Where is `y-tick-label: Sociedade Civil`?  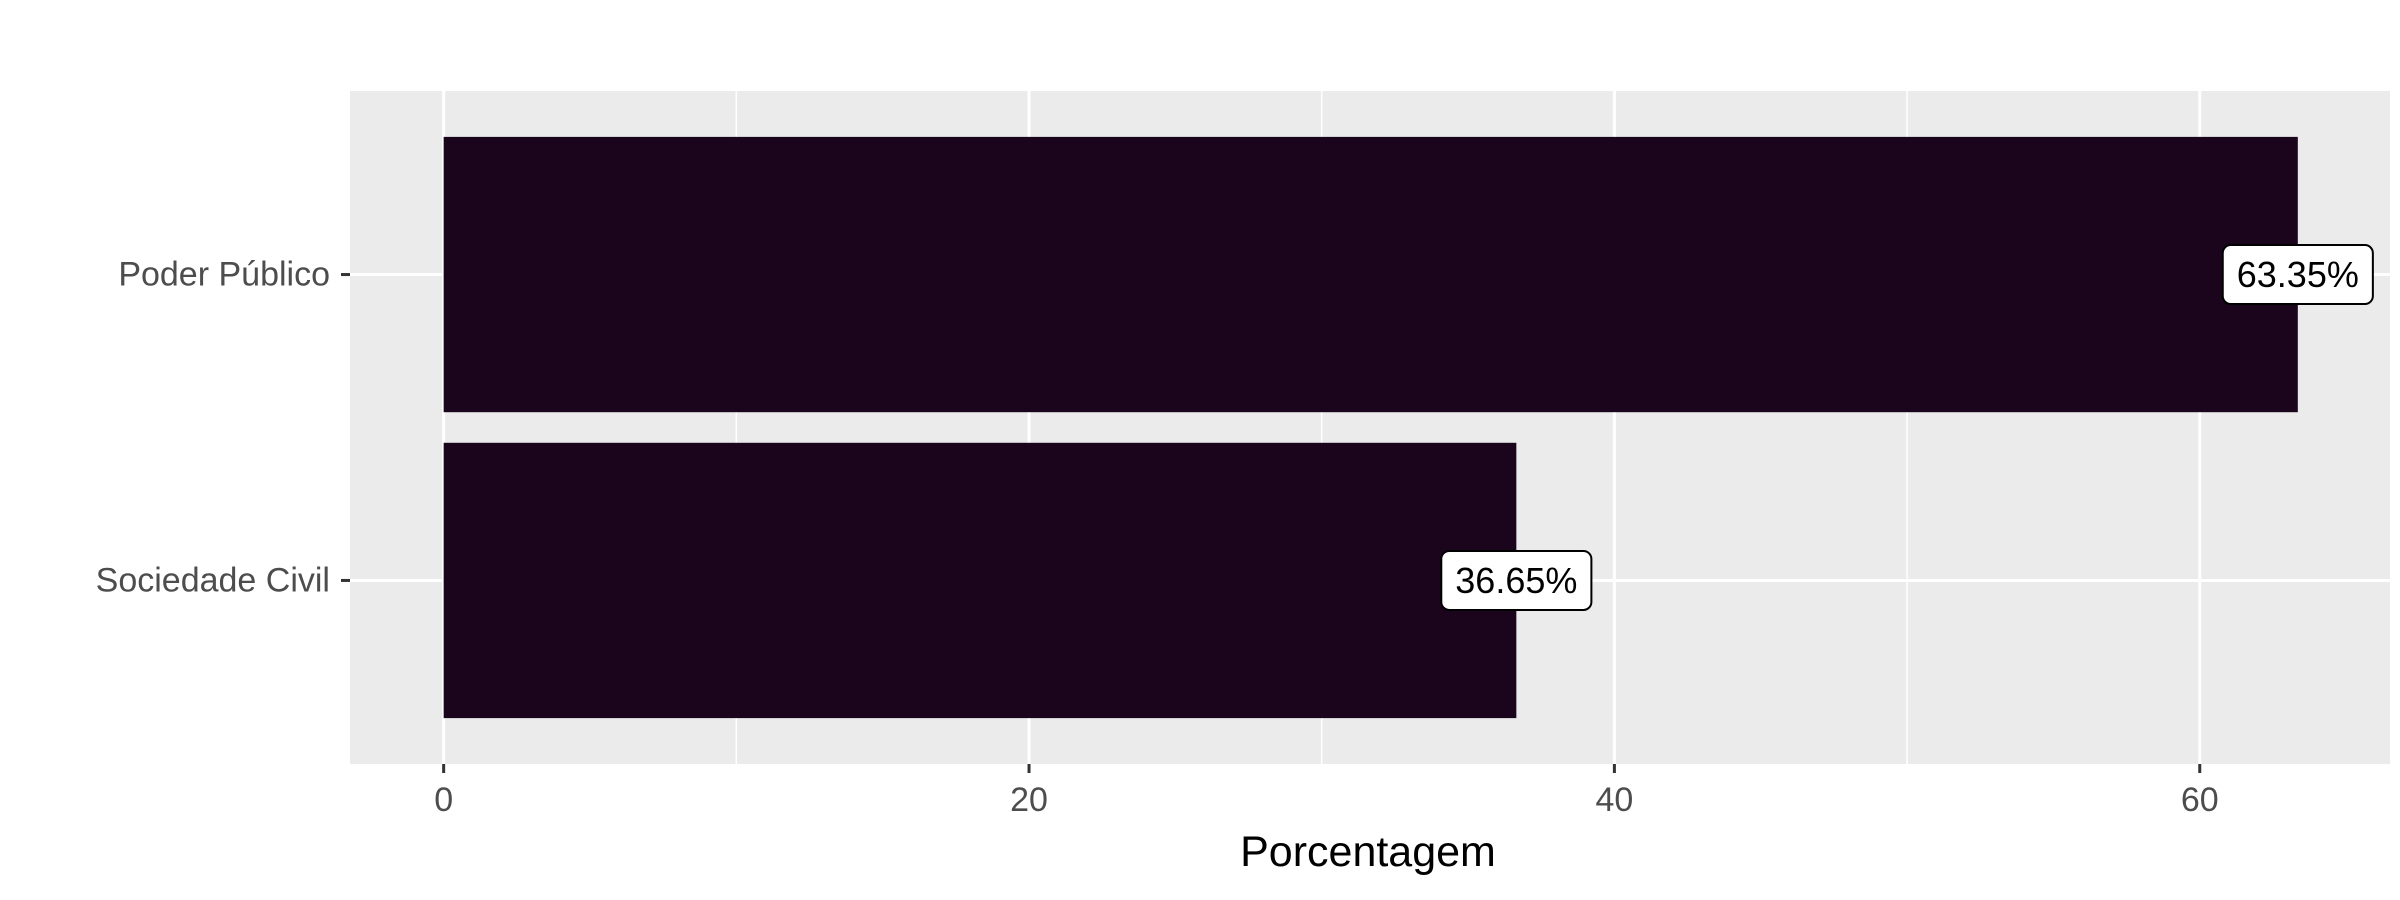 y-tick-label: Sociedade Civil is located at coordinates (213, 580).